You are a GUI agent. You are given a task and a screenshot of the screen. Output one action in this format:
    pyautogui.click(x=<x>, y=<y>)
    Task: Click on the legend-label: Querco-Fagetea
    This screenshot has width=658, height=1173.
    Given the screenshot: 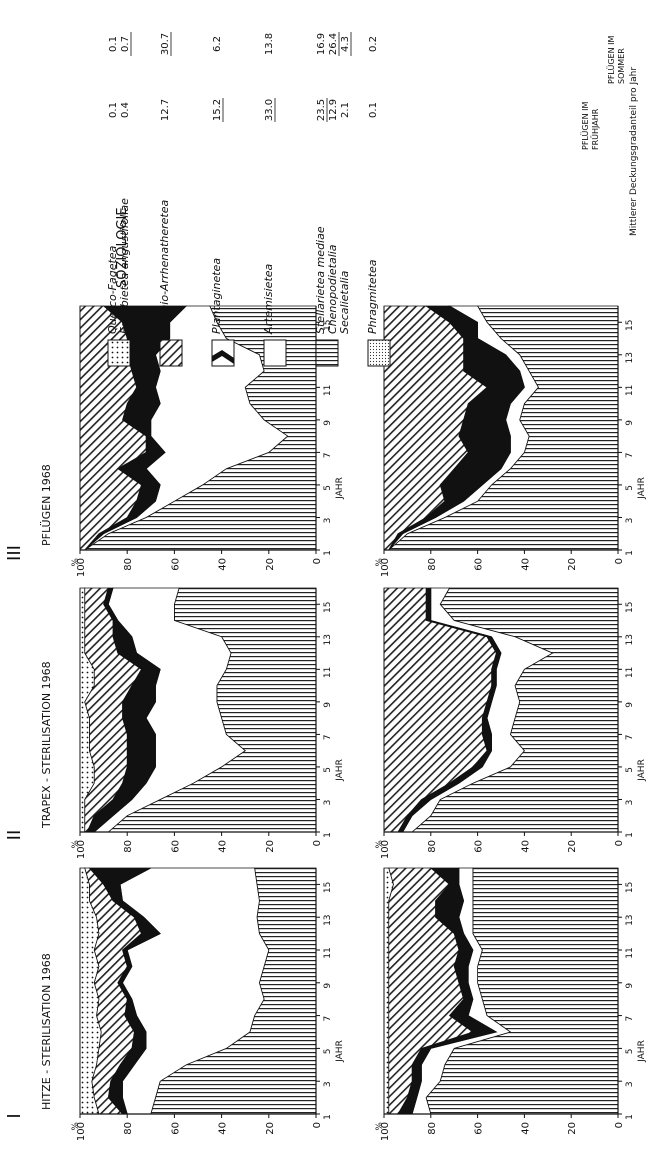 What is the action you would take?
    pyautogui.click(x=112, y=289)
    